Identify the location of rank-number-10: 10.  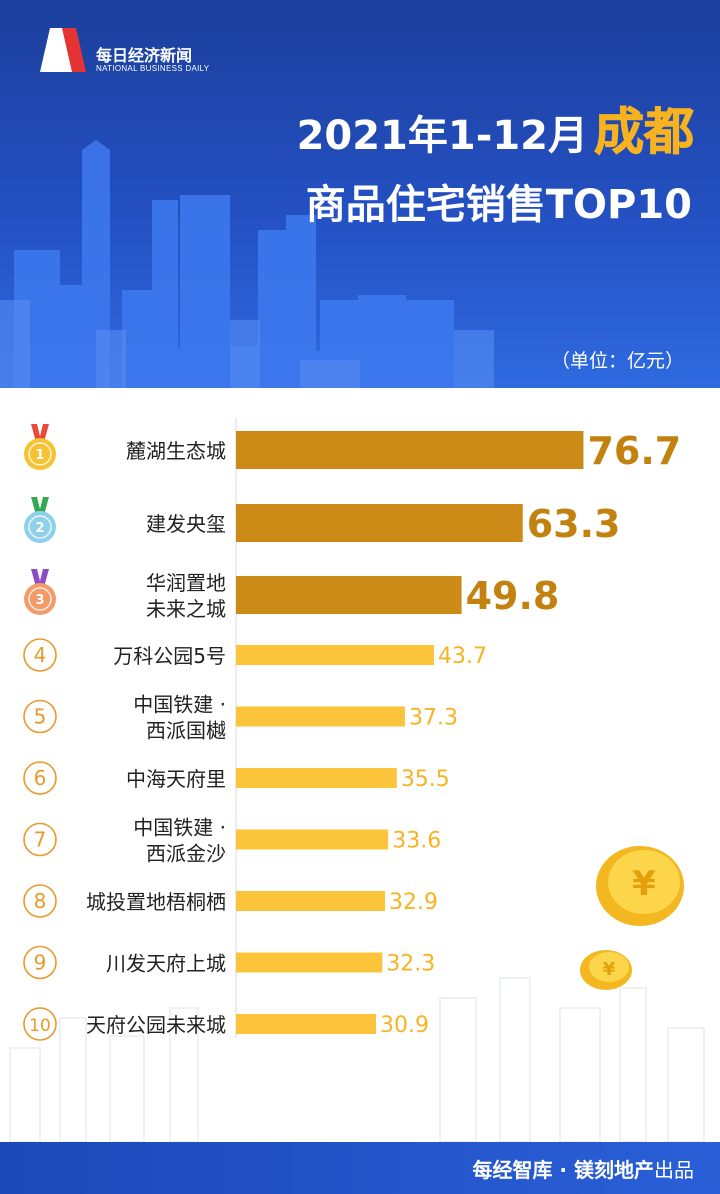
(40, 1026).